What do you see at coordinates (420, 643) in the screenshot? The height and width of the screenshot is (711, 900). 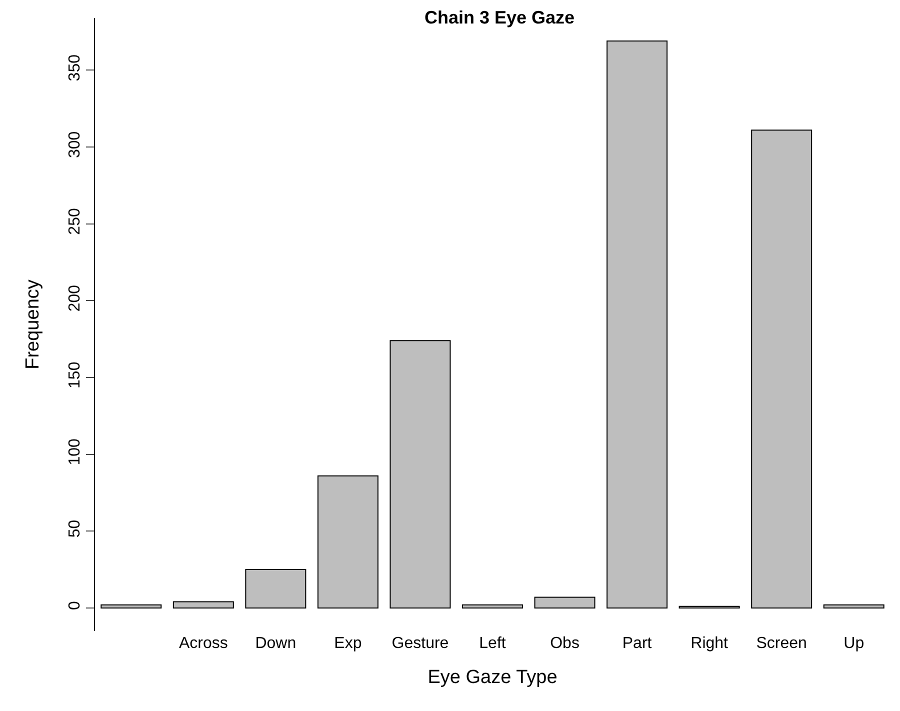 I see `x-tick-label: Gesture` at bounding box center [420, 643].